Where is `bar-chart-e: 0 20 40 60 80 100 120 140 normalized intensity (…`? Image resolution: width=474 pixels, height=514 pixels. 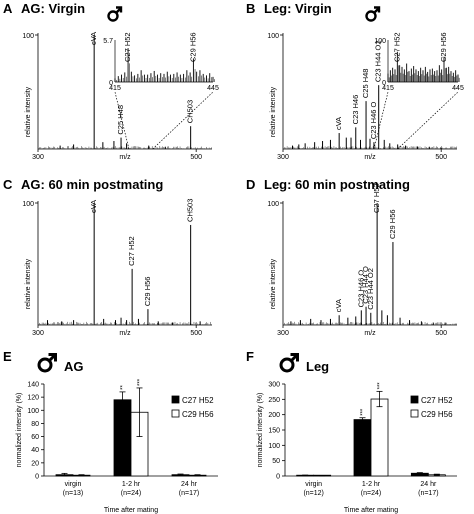 bar-chart-e: 0 20 40 60 80 100 120 140 normalized intensity (… is located at coordinates (117, 446).